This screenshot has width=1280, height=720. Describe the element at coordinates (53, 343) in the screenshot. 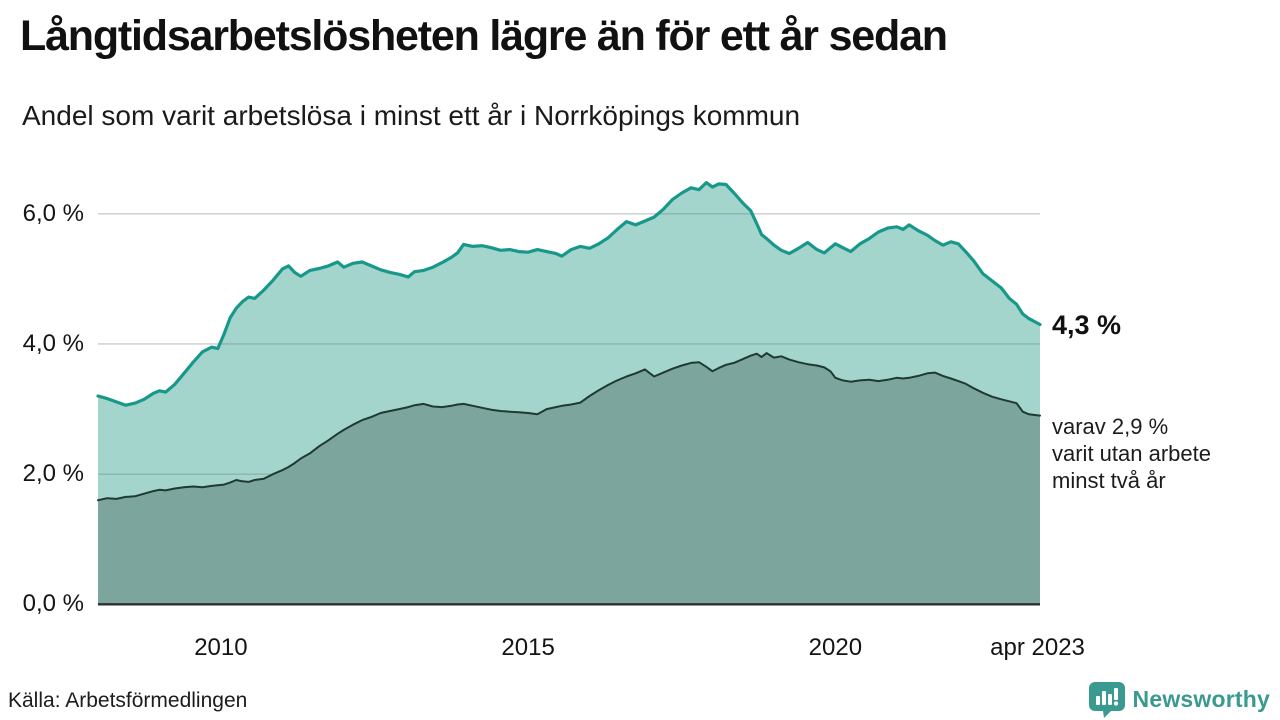

I see `y-tick-label: 4,0 %` at that location.